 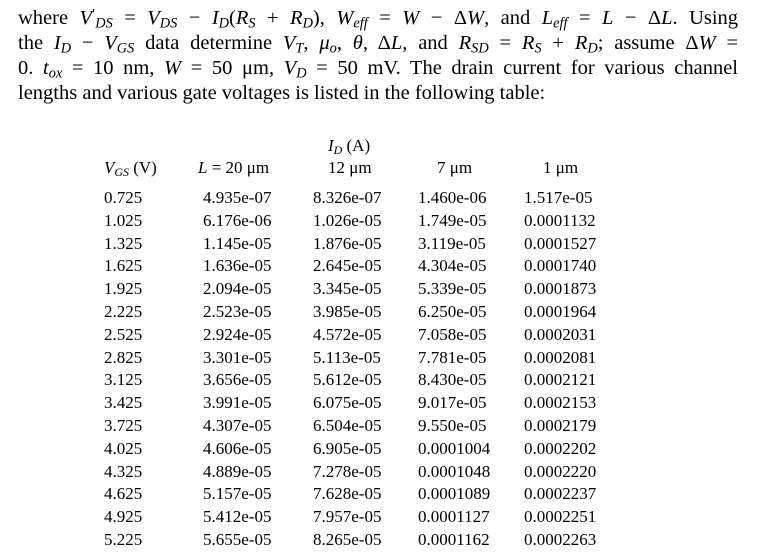 What do you see at coordinates (452, 243) in the screenshot?
I see `table-cell: 3.119e-05` at bounding box center [452, 243].